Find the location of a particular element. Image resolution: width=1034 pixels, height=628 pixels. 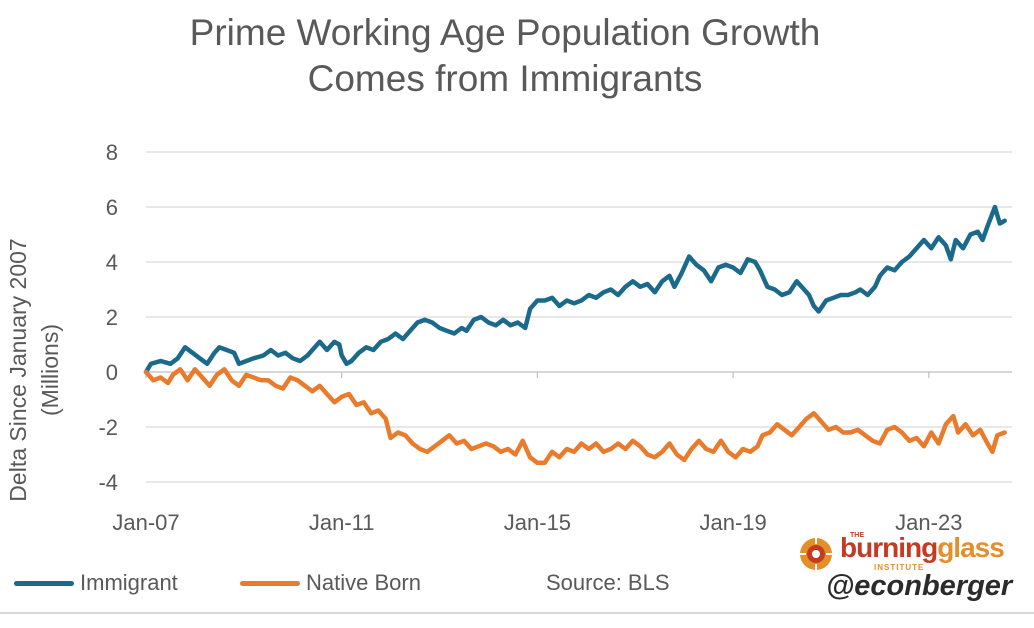

y-tick-label: 4 is located at coordinates (112, 262).